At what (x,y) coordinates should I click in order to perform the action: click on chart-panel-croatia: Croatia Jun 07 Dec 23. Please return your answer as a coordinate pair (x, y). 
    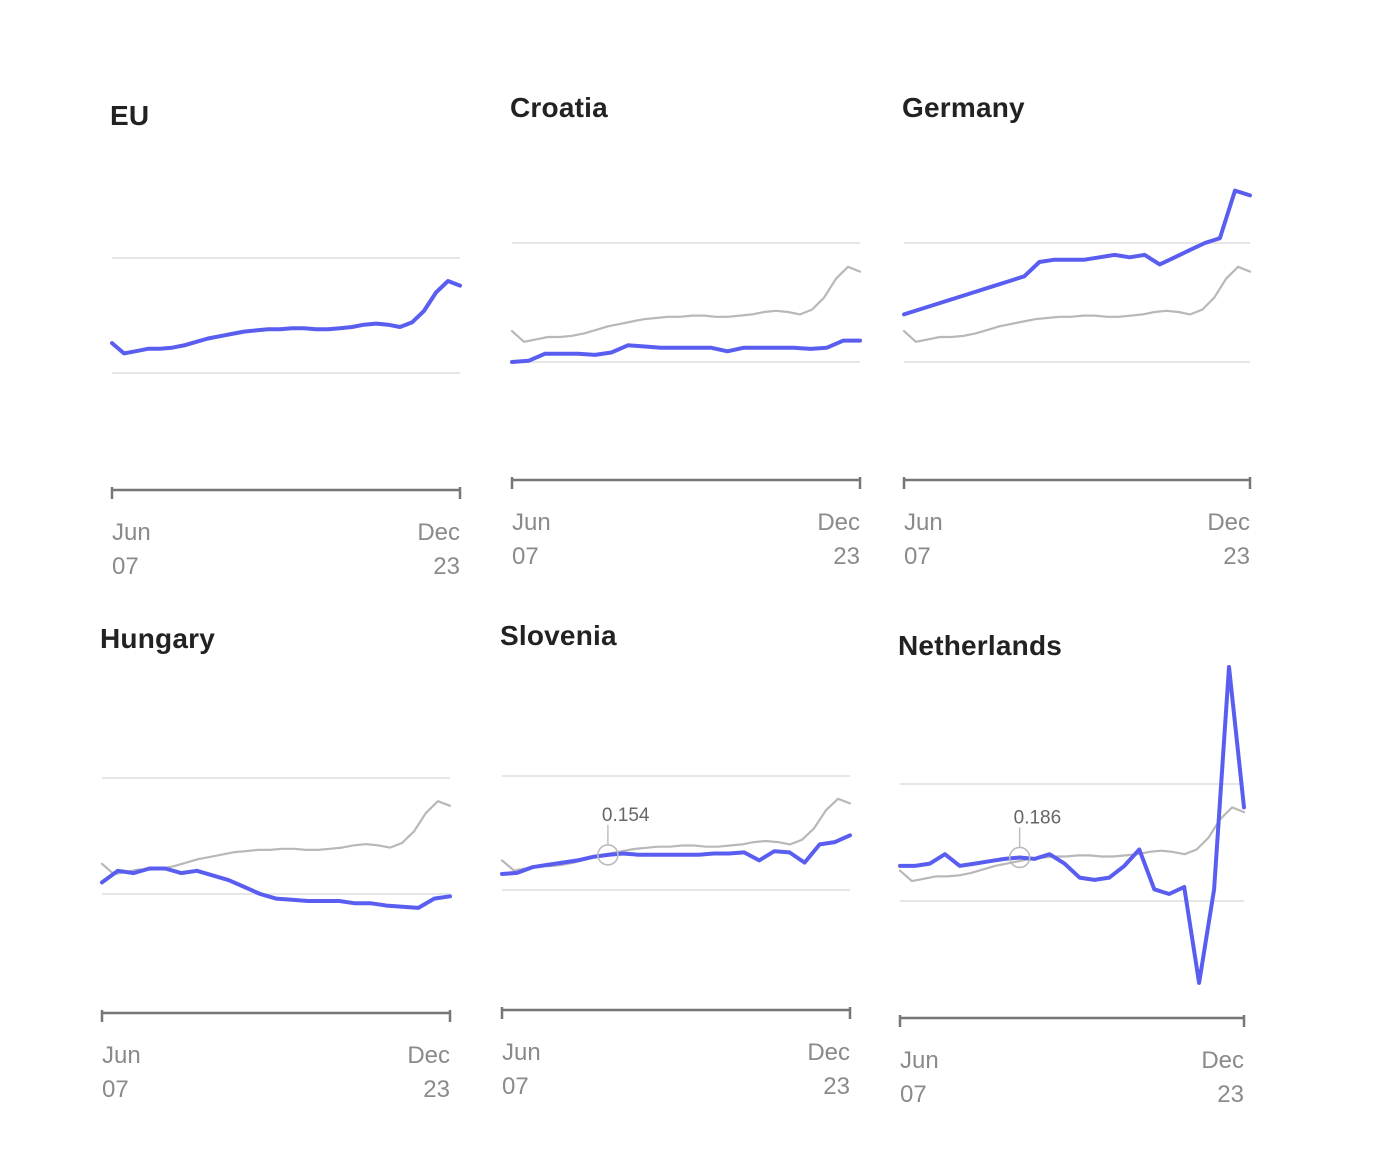
    Looking at the image, I should click on (700, 352).